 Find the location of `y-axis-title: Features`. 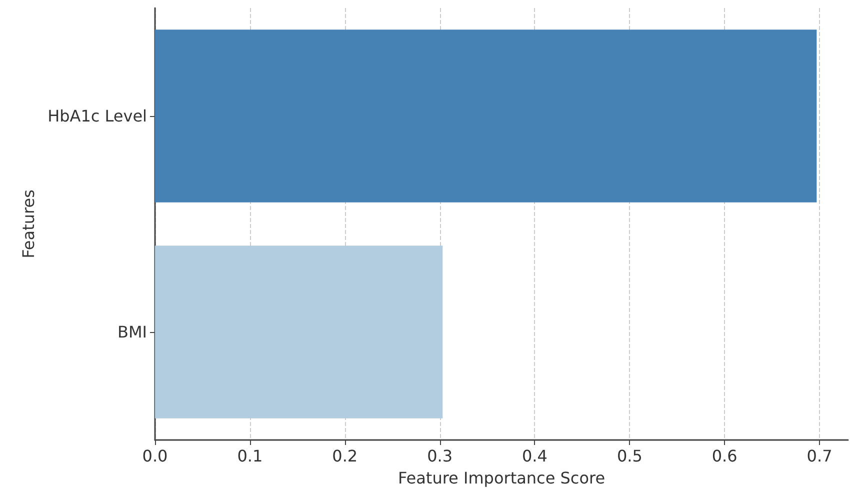

y-axis-title: Features is located at coordinates (28, 224).